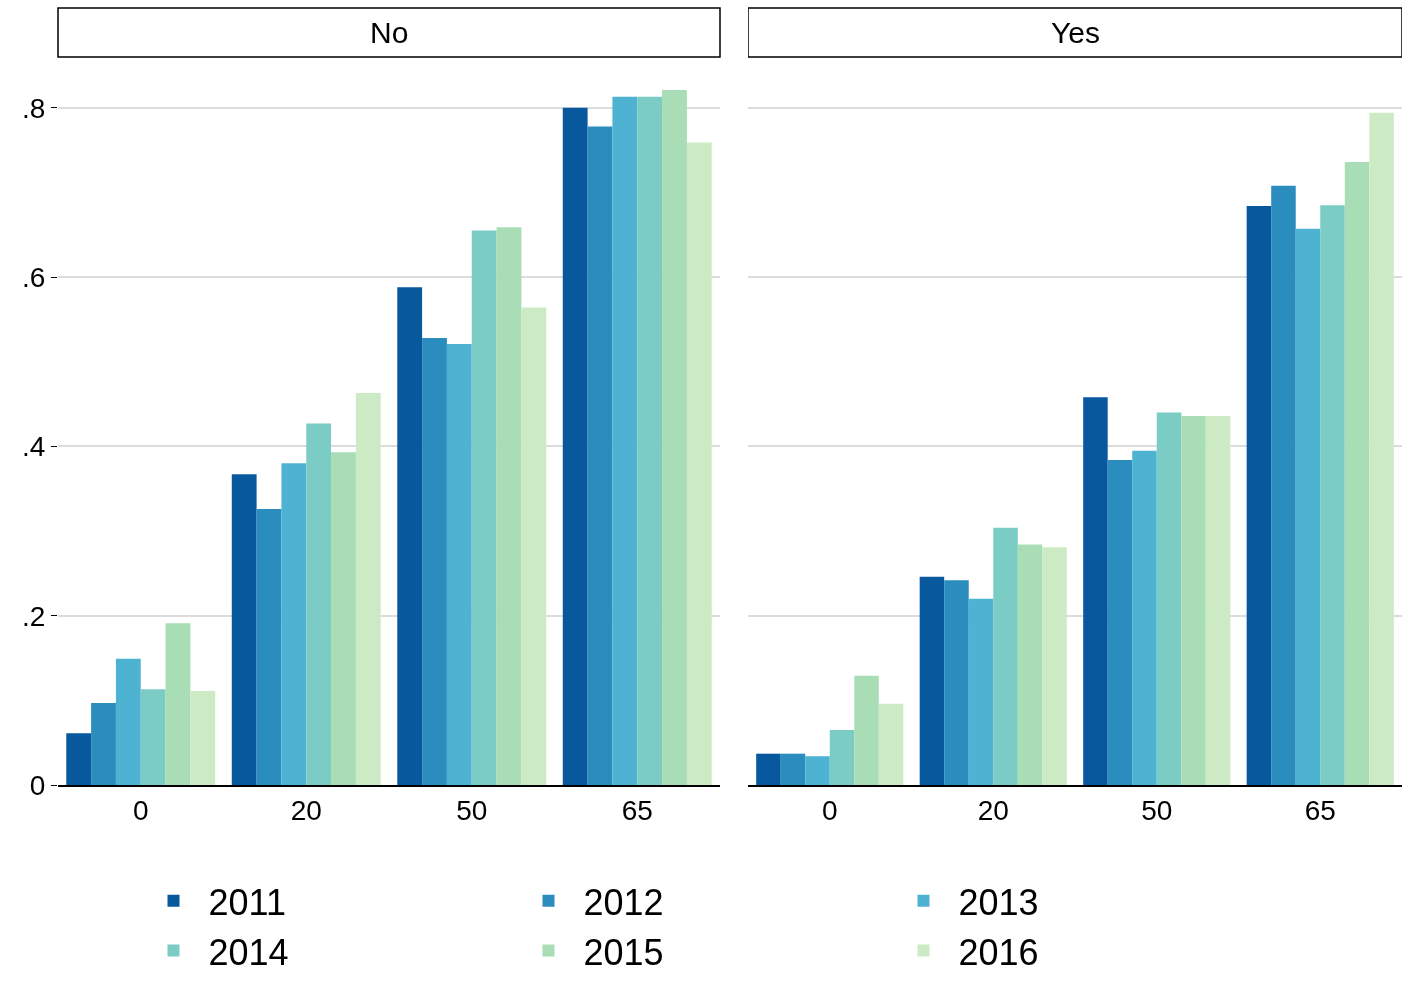 The width and height of the screenshot is (1402, 984). Describe the element at coordinates (34, 616) in the screenshot. I see `y-tick-label: .2` at that location.